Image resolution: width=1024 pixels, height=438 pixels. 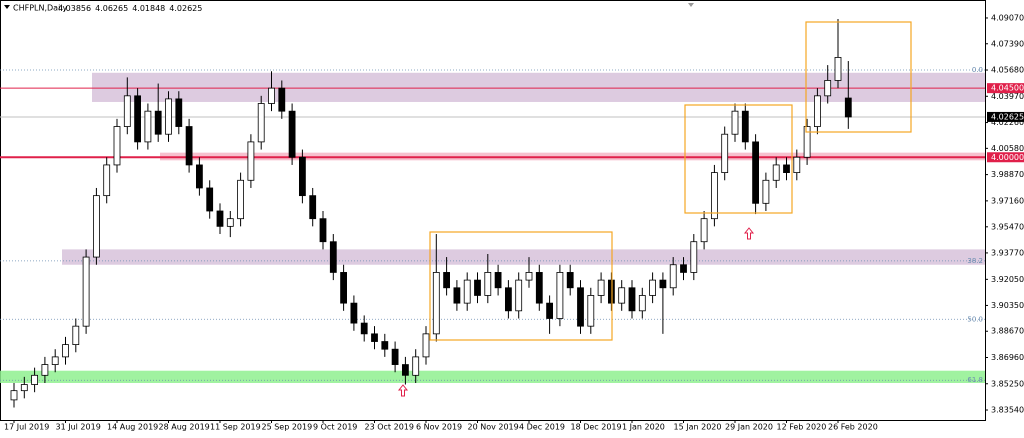 What do you see at coordinates (132, 427) in the screenshot?
I see `x-tick-label: 14 Aug 2019` at bounding box center [132, 427].